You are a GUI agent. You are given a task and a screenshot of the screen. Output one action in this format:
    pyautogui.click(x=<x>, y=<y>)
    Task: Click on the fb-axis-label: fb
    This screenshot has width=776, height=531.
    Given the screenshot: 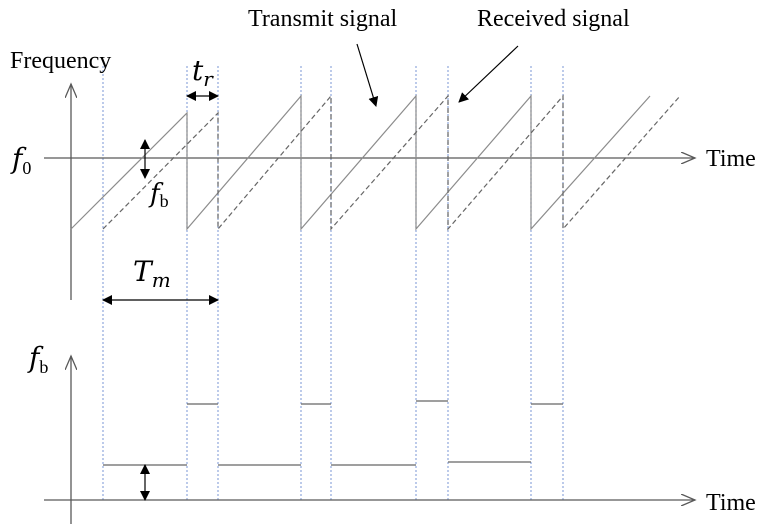 What is the action you would take?
    pyautogui.click(x=37, y=359)
    